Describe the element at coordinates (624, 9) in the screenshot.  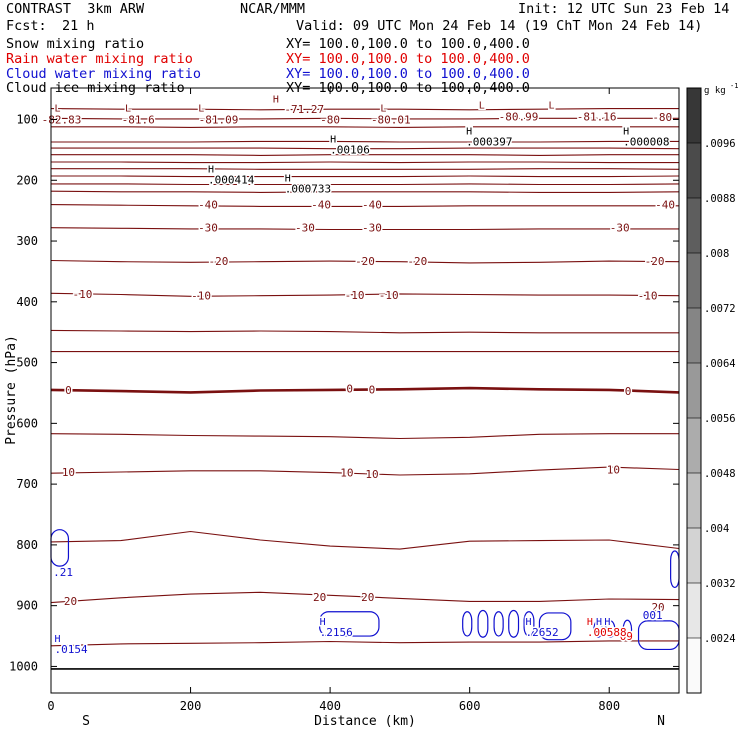
I see `init-time: Init: 12 UTC Sun 23 Feb 14` at that location.